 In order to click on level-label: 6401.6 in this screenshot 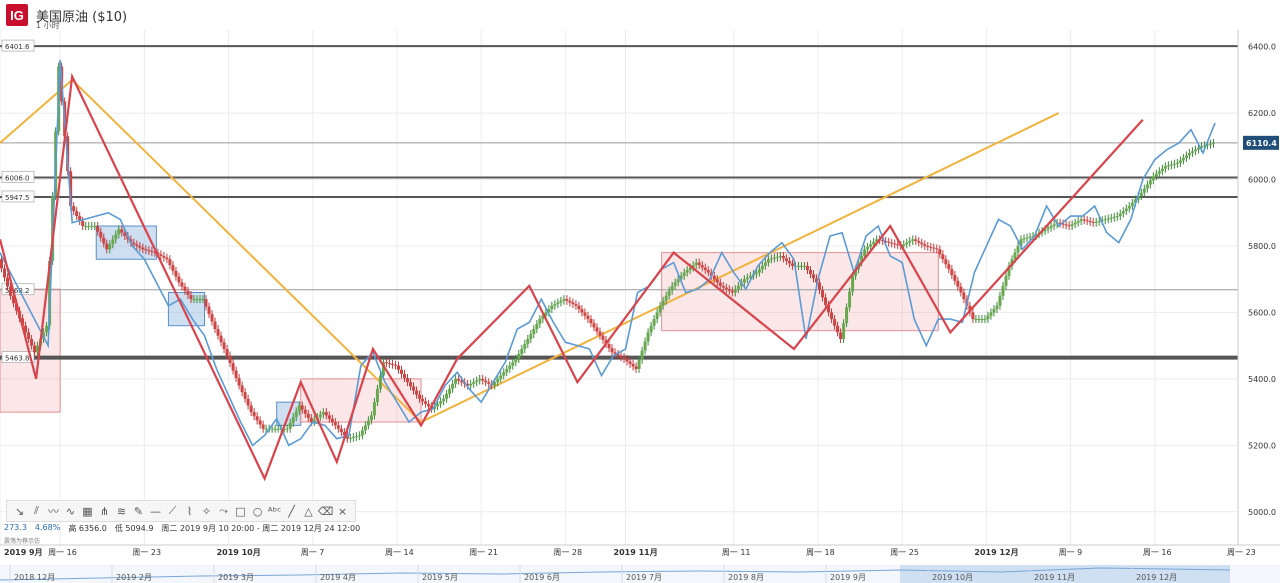, I will do `click(17, 47)`.